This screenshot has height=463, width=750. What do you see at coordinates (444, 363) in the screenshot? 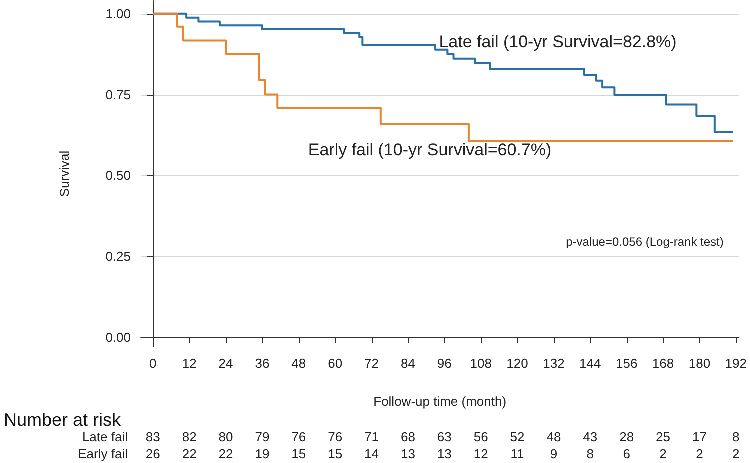
I see `x-tick-label: 96` at bounding box center [444, 363].